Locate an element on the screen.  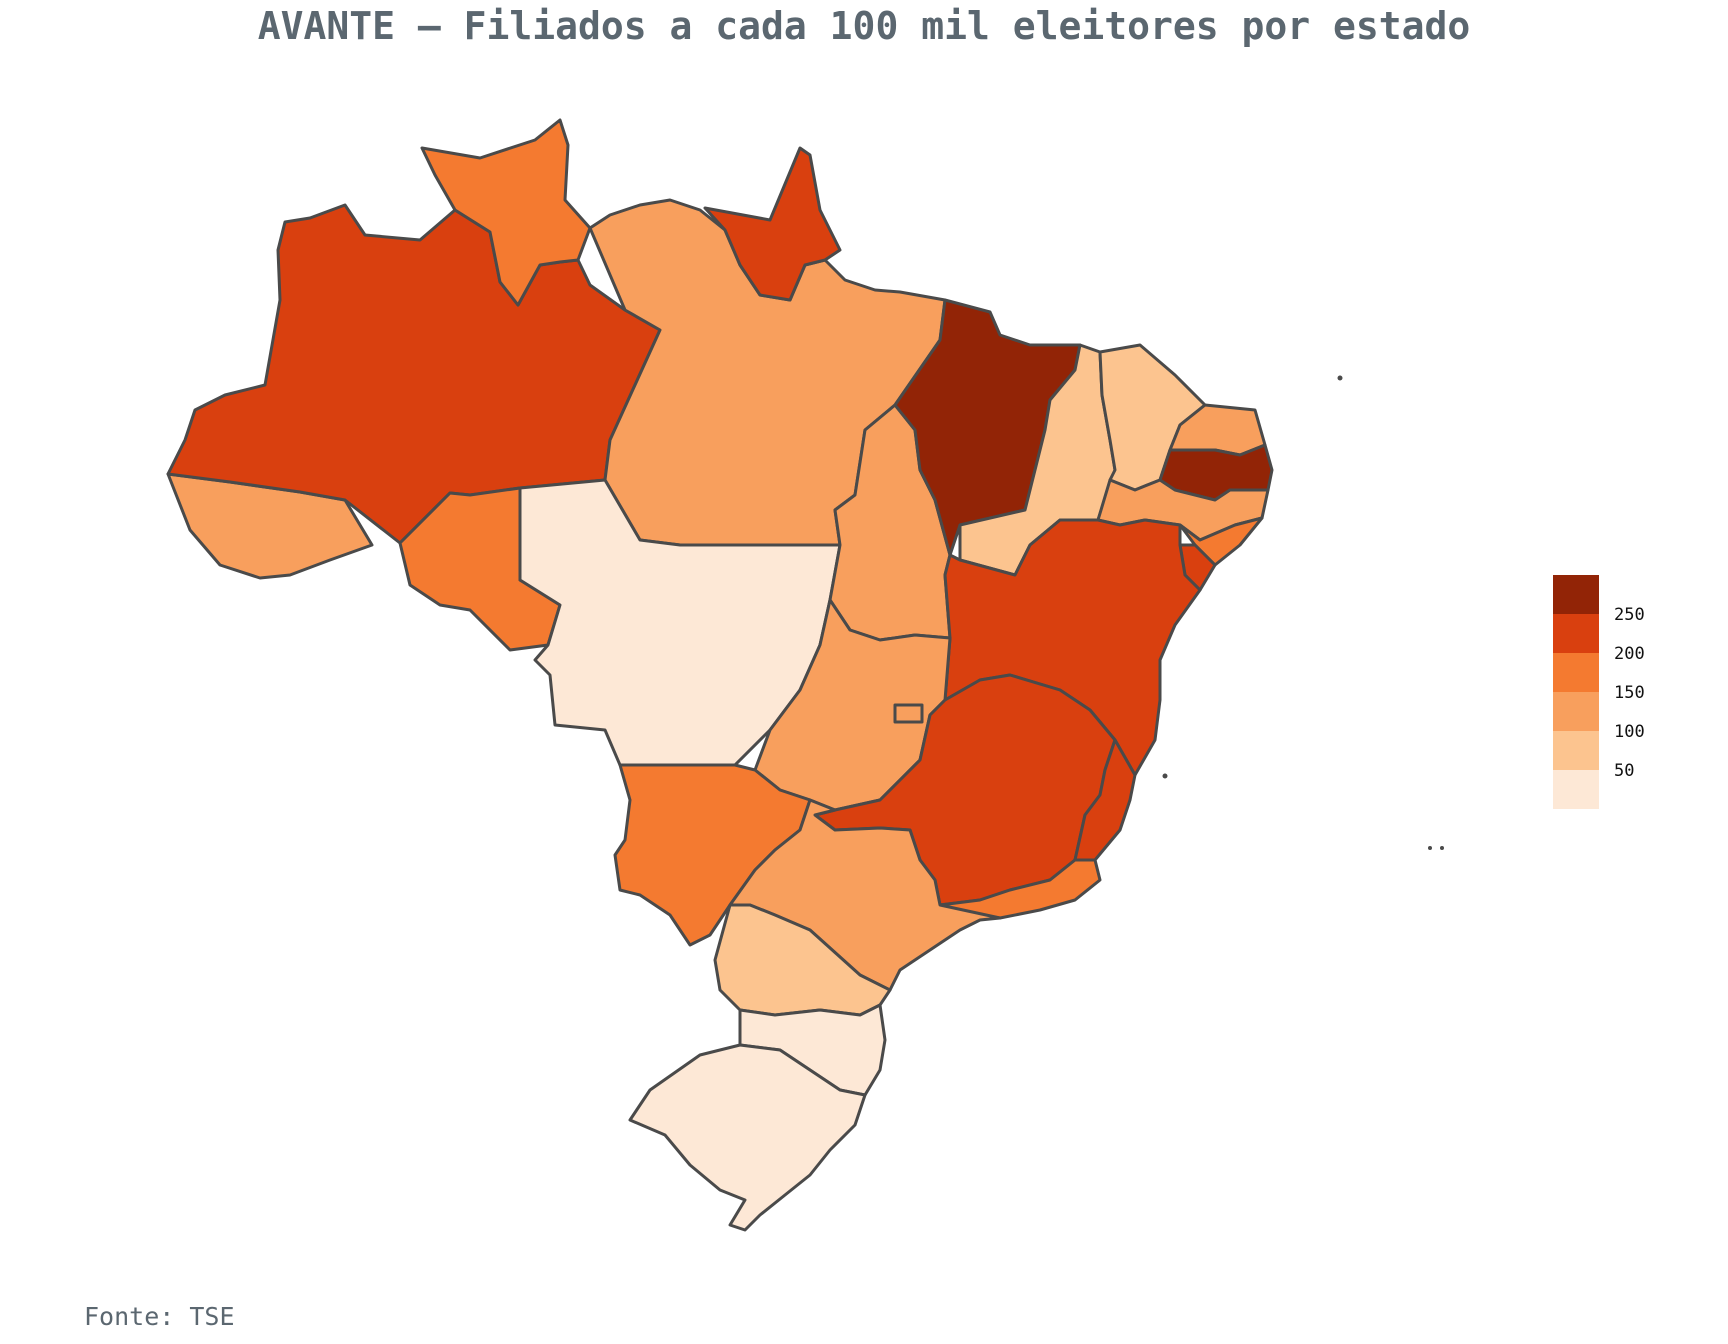
island-trindade is located at coordinates (1430, 848).